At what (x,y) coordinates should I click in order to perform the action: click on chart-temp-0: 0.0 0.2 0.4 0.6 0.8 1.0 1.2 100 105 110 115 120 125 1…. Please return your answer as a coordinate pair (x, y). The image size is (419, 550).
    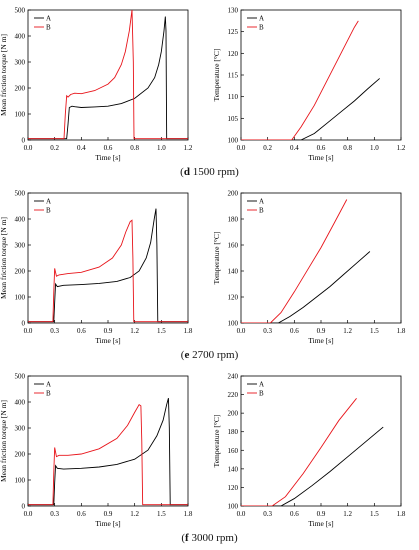
    Looking at the image, I should click on (309, 85).